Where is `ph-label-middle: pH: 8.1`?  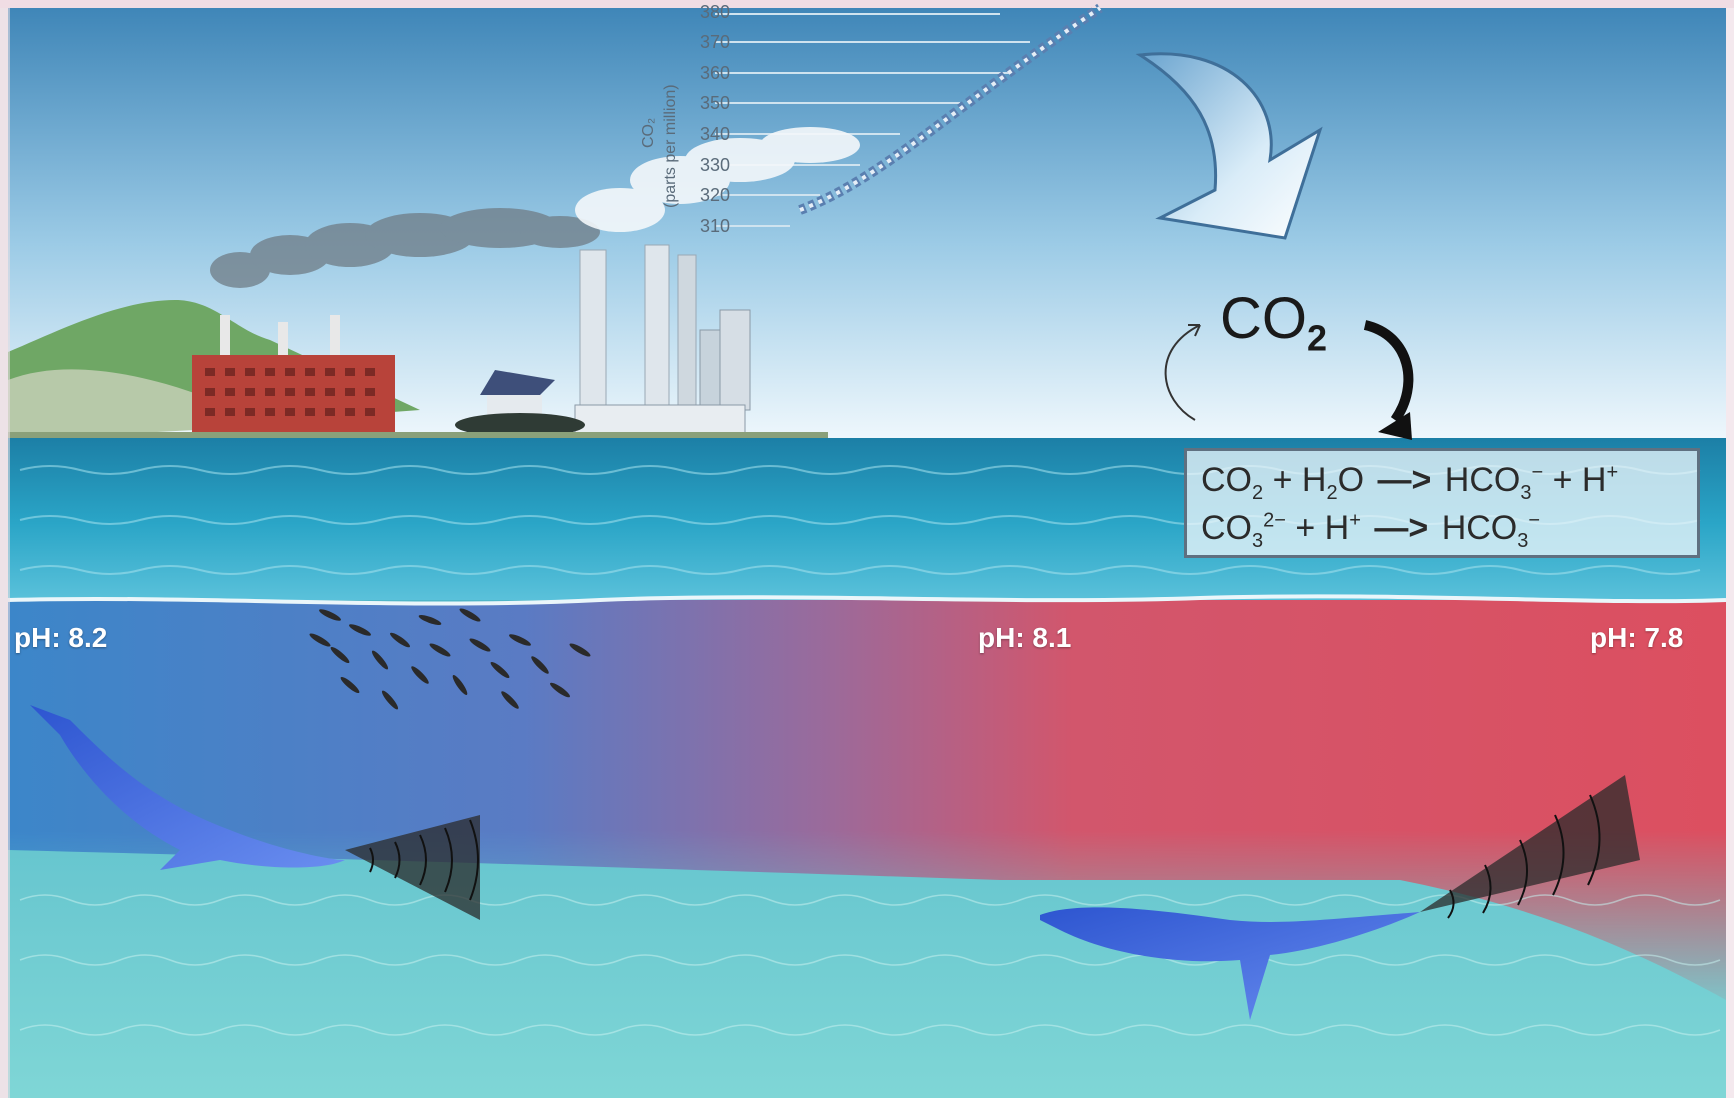
ph-label-middle: pH: 8.1 is located at coordinates (1025, 637).